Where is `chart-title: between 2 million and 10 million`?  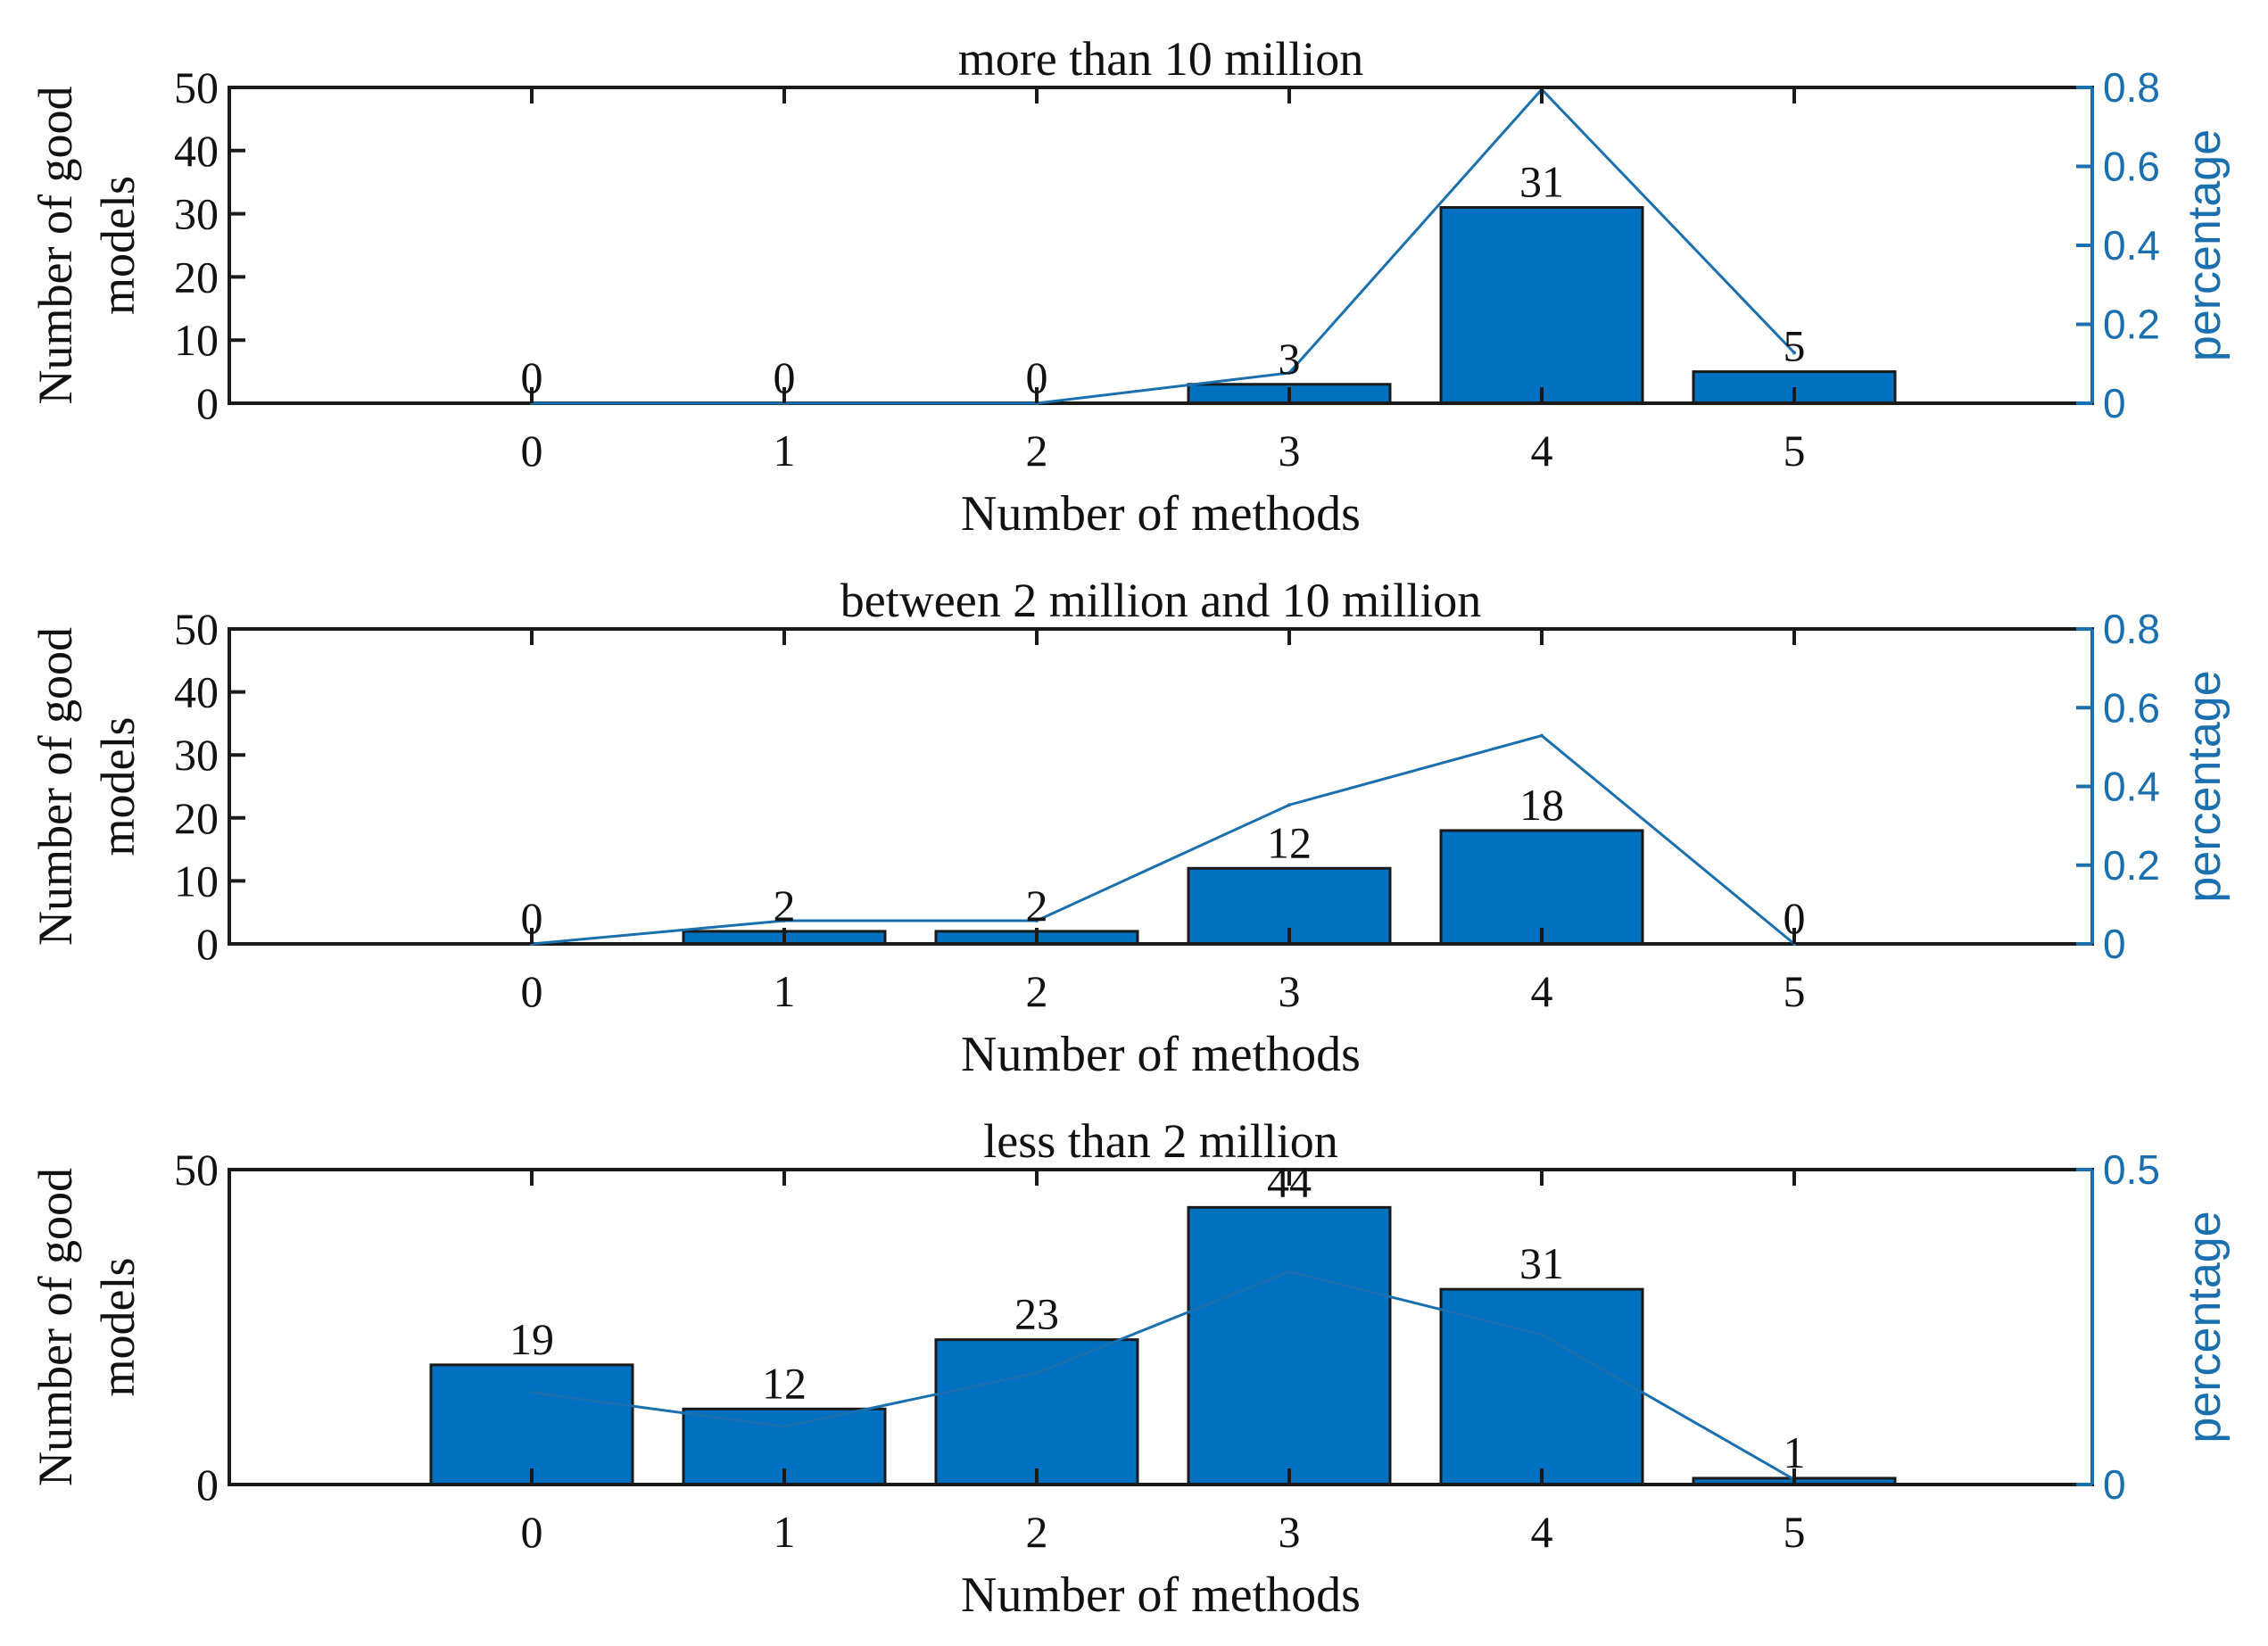 chart-title: between 2 million and 10 million is located at coordinates (1160, 600).